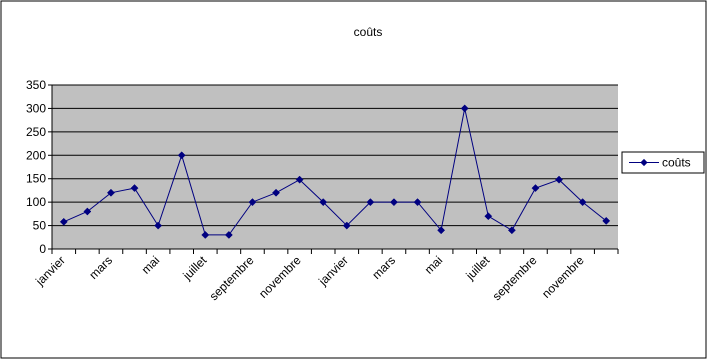 The width and height of the screenshot is (708, 360). Describe the element at coordinates (36, 132) in the screenshot. I see `y-tick-label: 250` at that location.